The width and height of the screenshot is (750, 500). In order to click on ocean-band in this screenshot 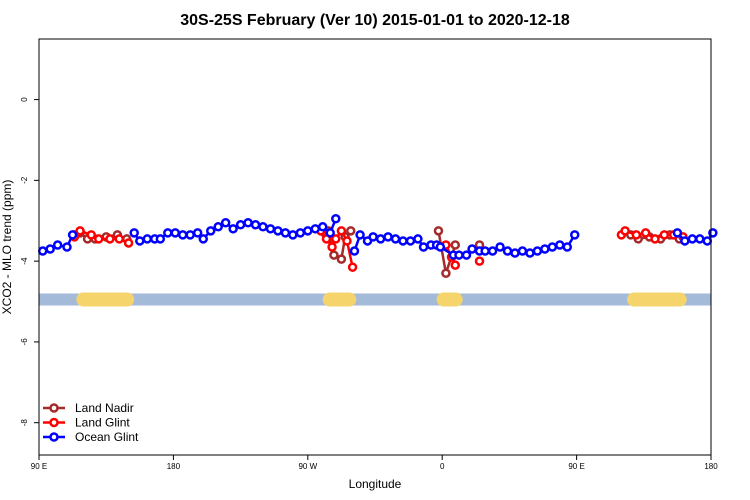, I will do `click(375, 299)`.